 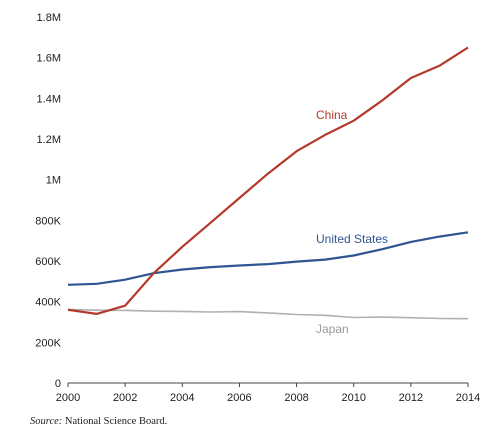 What do you see at coordinates (48, 201) in the screenshot?
I see `y-axis-ticks: 0 200K 400K 600K 800K 1M 1.2M 1.4M 1.6M 1.8M` at bounding box center [48, 201].